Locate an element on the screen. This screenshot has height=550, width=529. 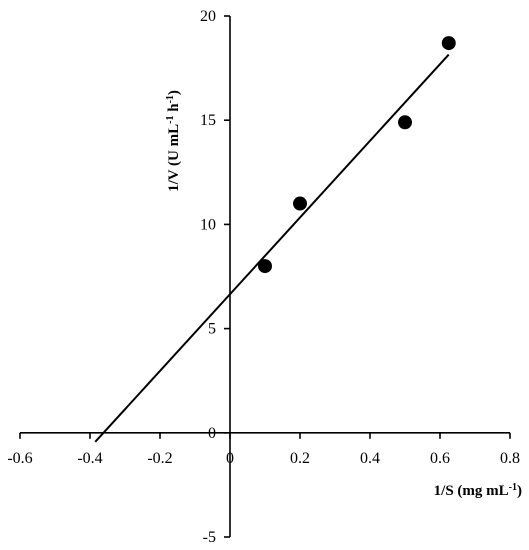
y-tick-label: 15 is located at coordinates (208, 120).